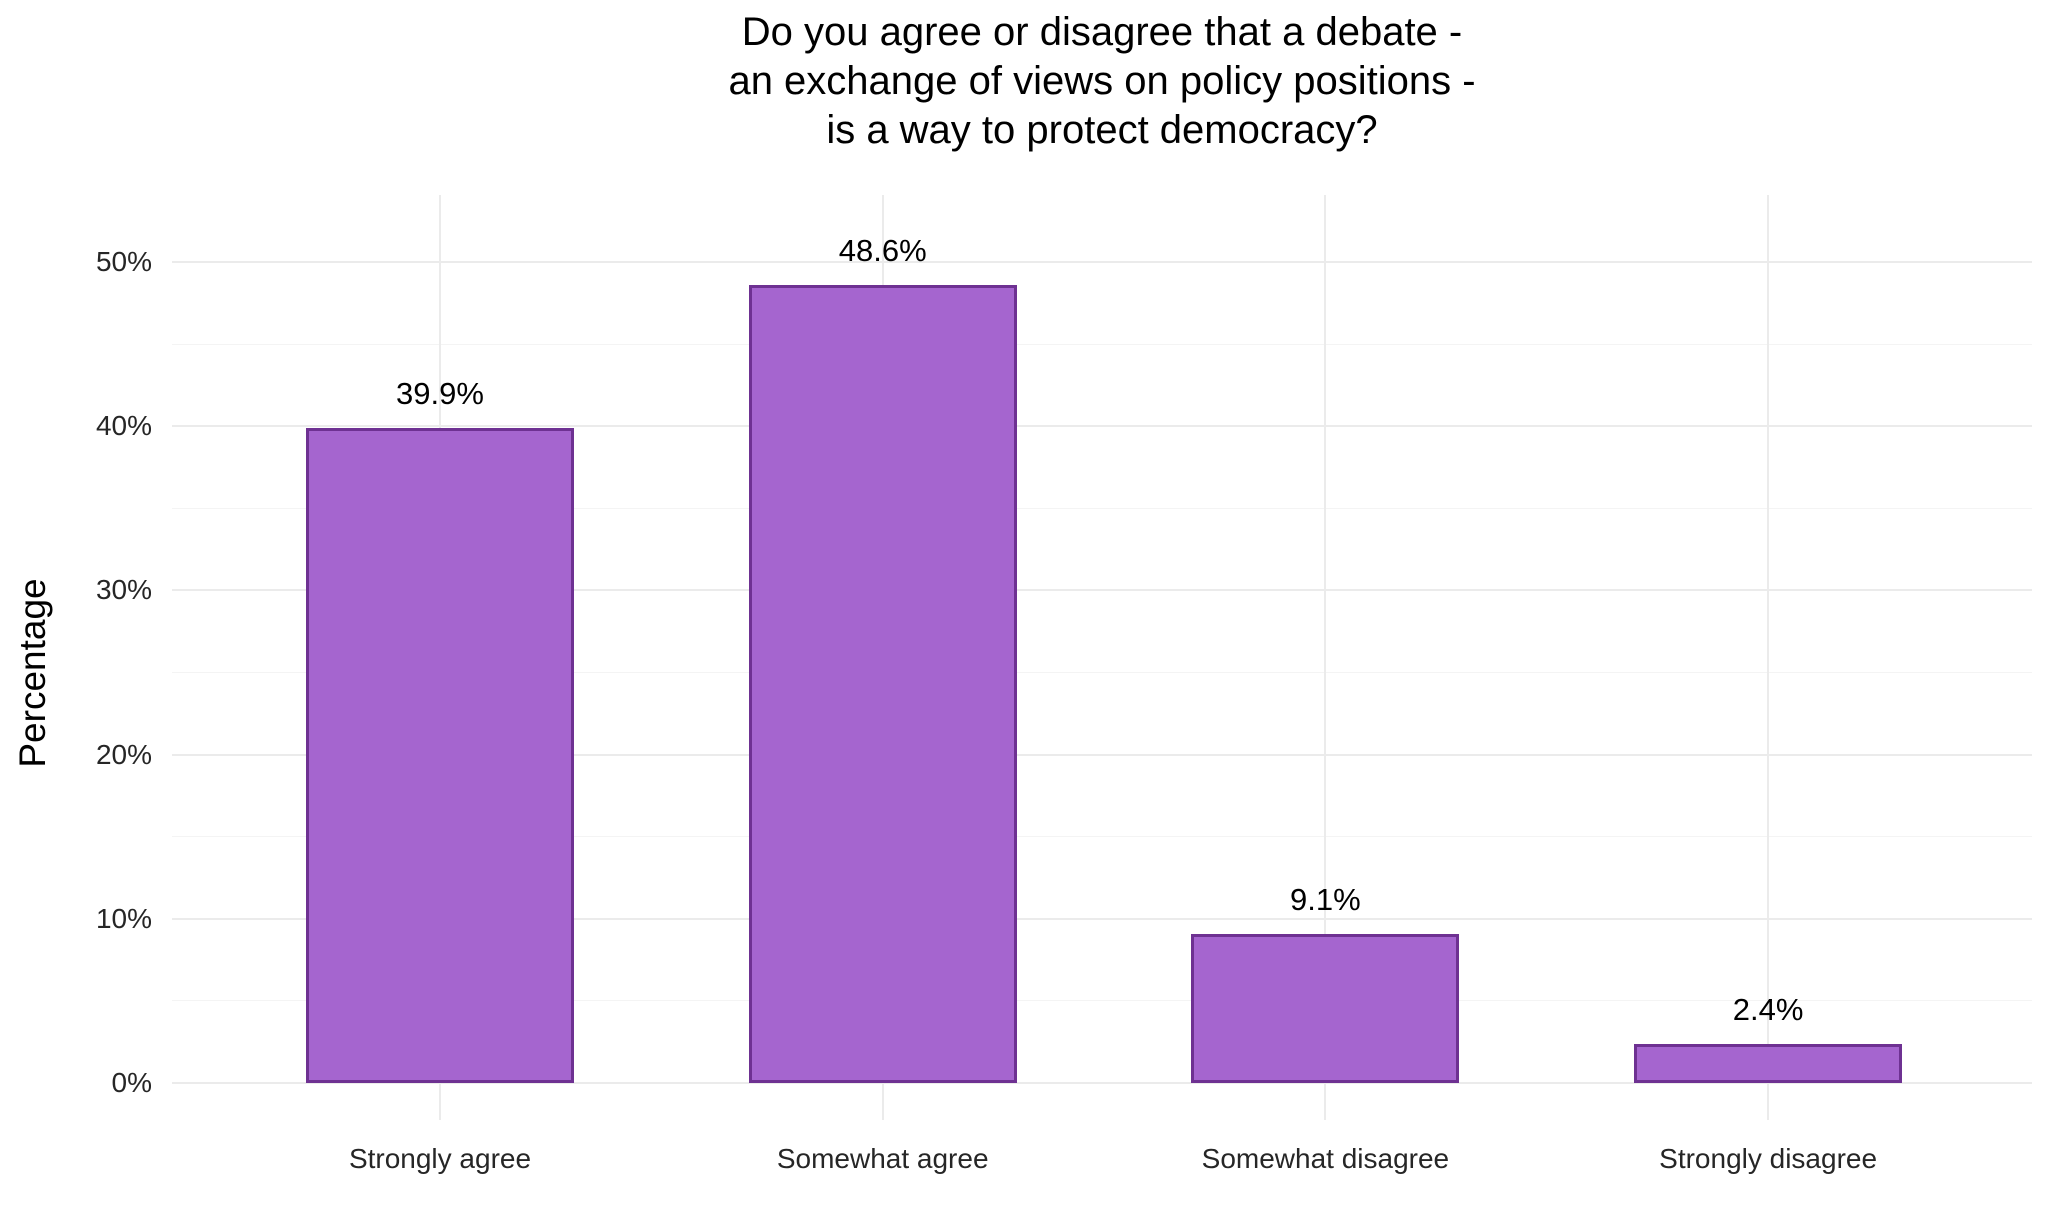  Describe the element at coordinates (1102, 130) in the screenshot. I see `chart-title-line-3: is a way to protect democracy?` at that location.